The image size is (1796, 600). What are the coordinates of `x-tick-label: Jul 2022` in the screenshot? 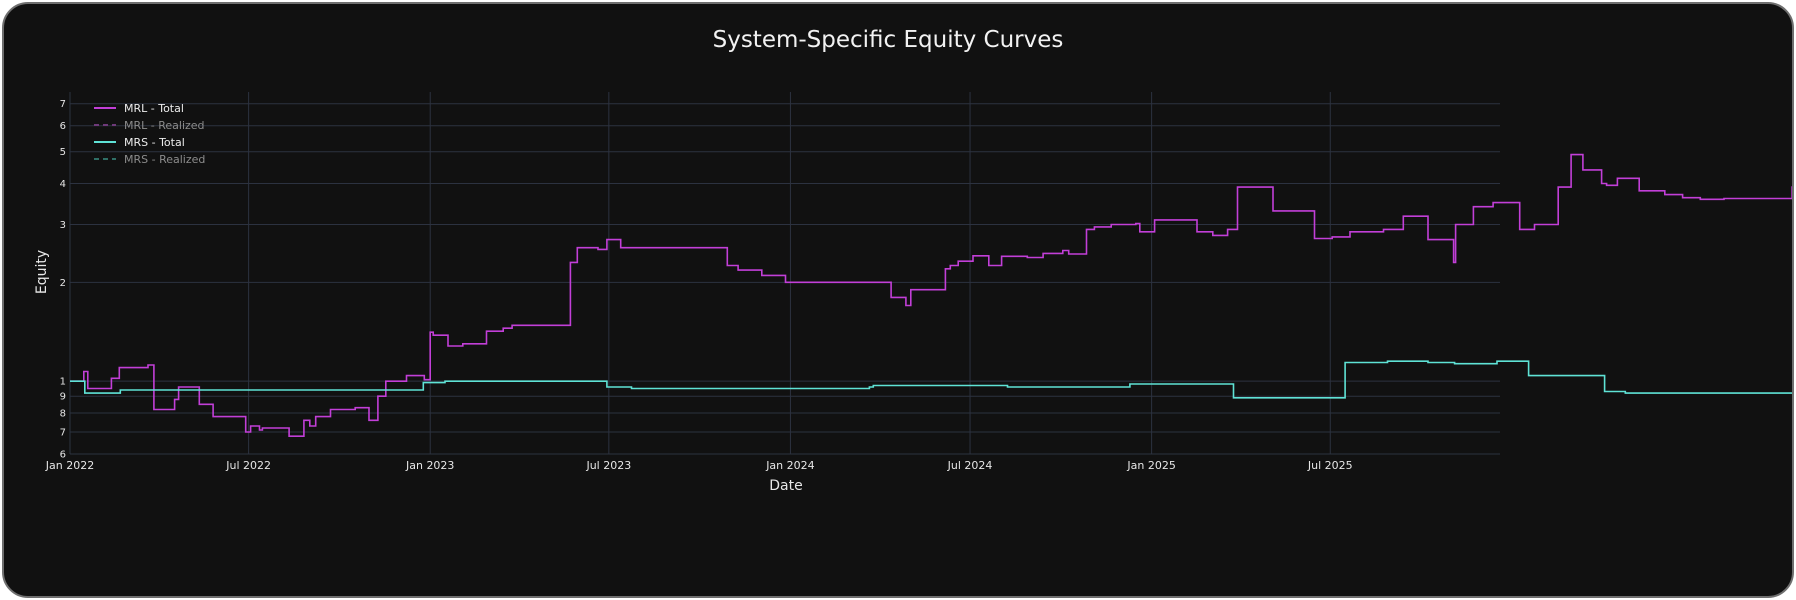 It's located at (248, 465).